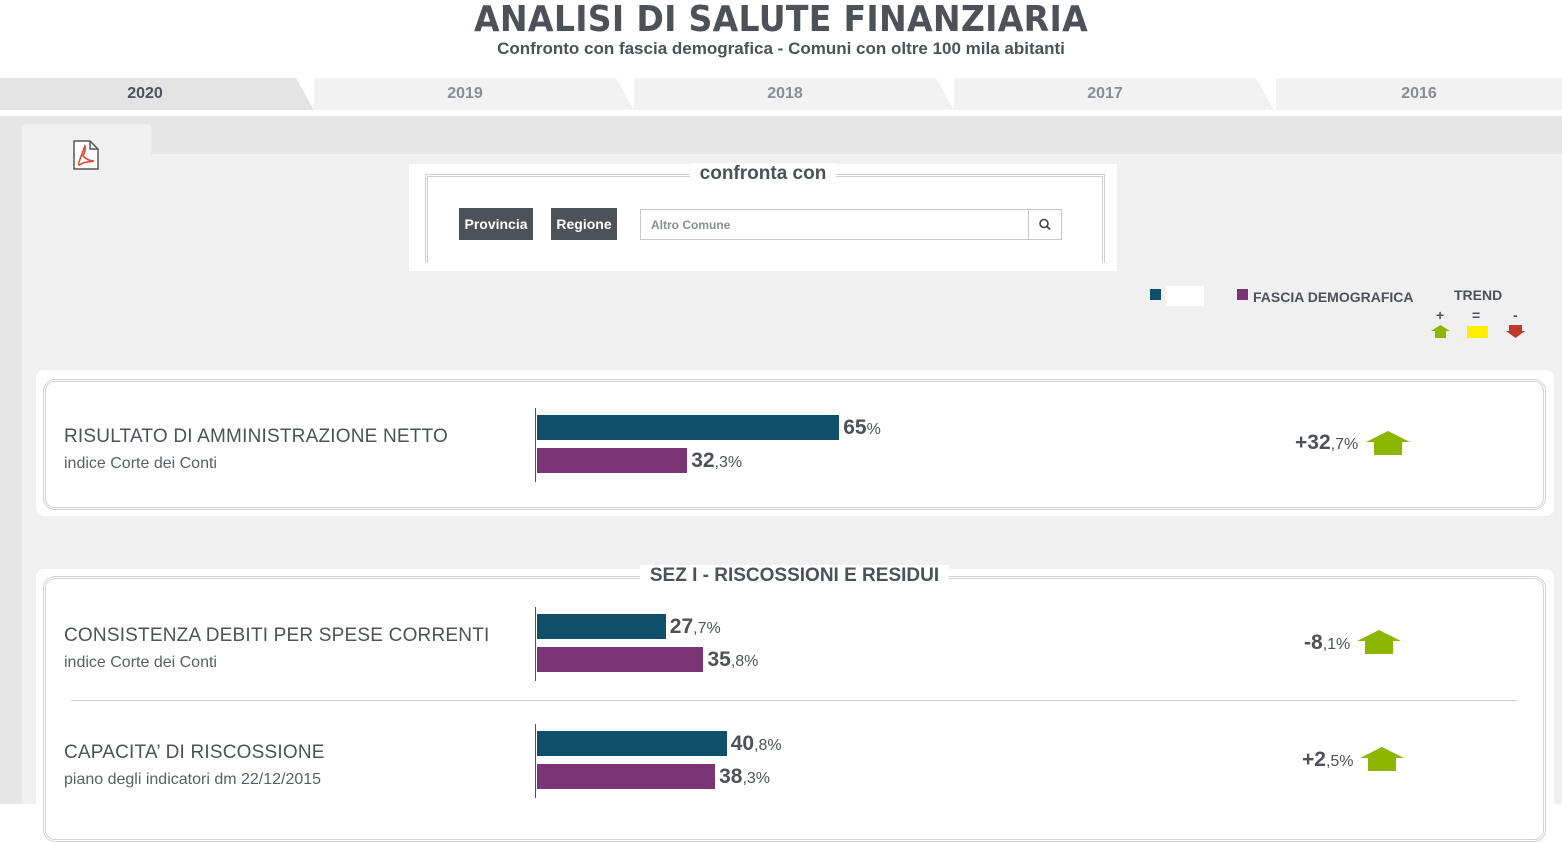 The height and width of the screenshot is (842, 1562). Describe the element at coordinates (1327, 442) in the screenshot. I see `trend-value: +32,7%` at that location.